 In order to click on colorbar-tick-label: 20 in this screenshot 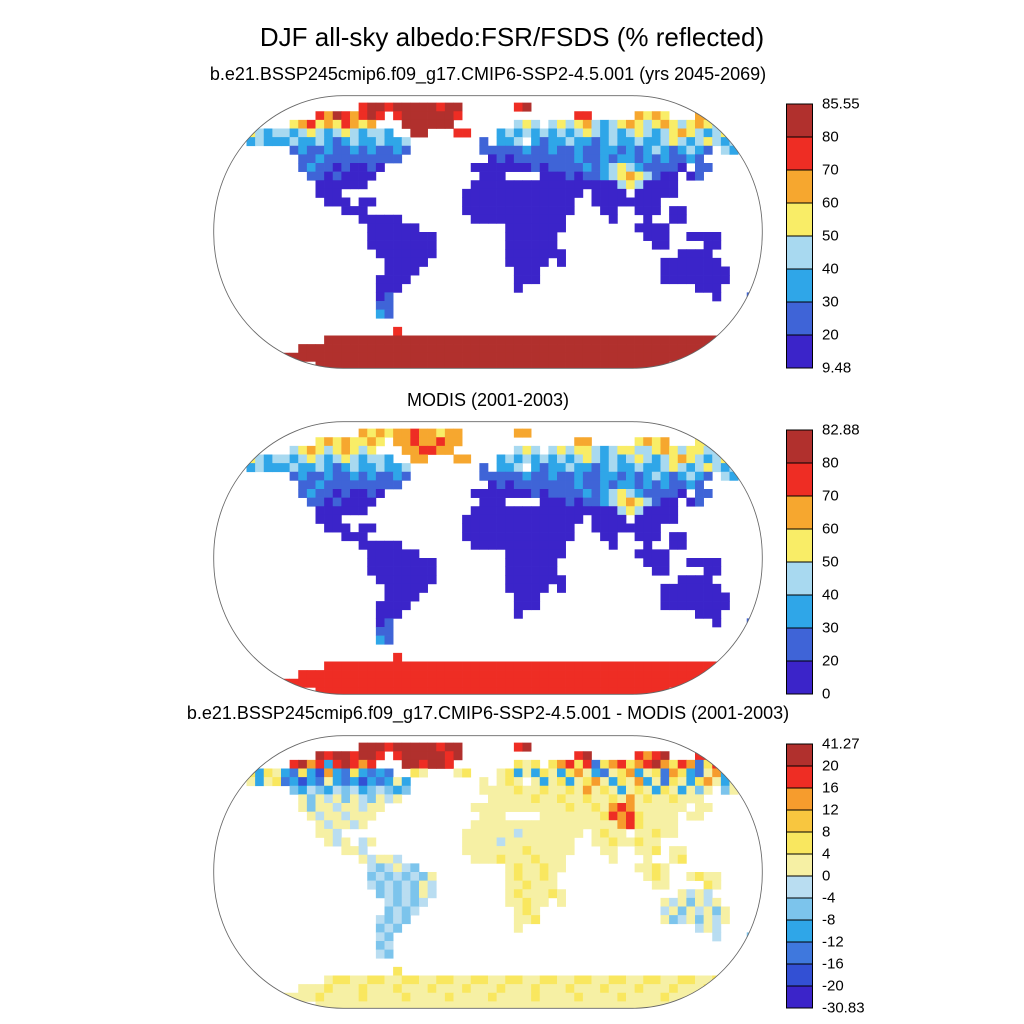, I will do `click(830, 766)`.